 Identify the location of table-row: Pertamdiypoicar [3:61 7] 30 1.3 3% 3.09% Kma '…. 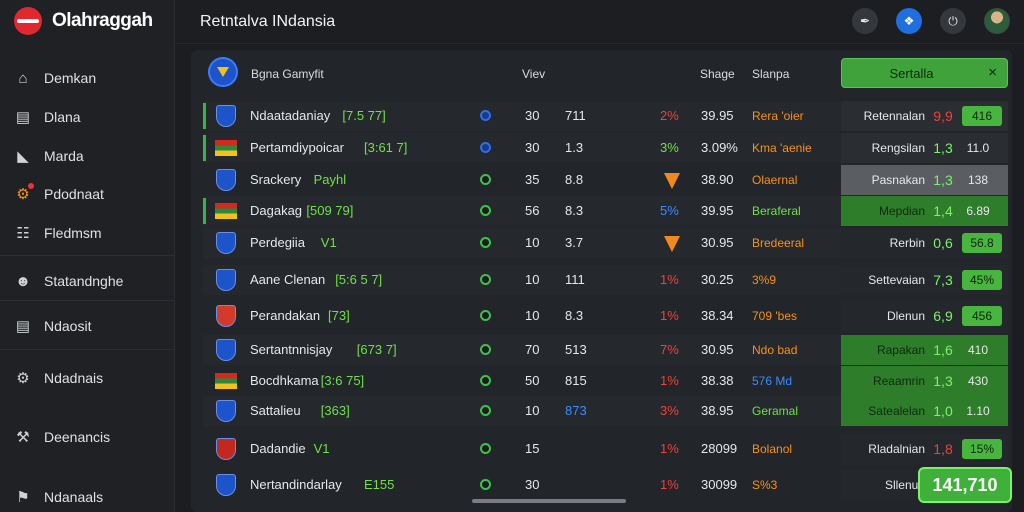
(605, 148).